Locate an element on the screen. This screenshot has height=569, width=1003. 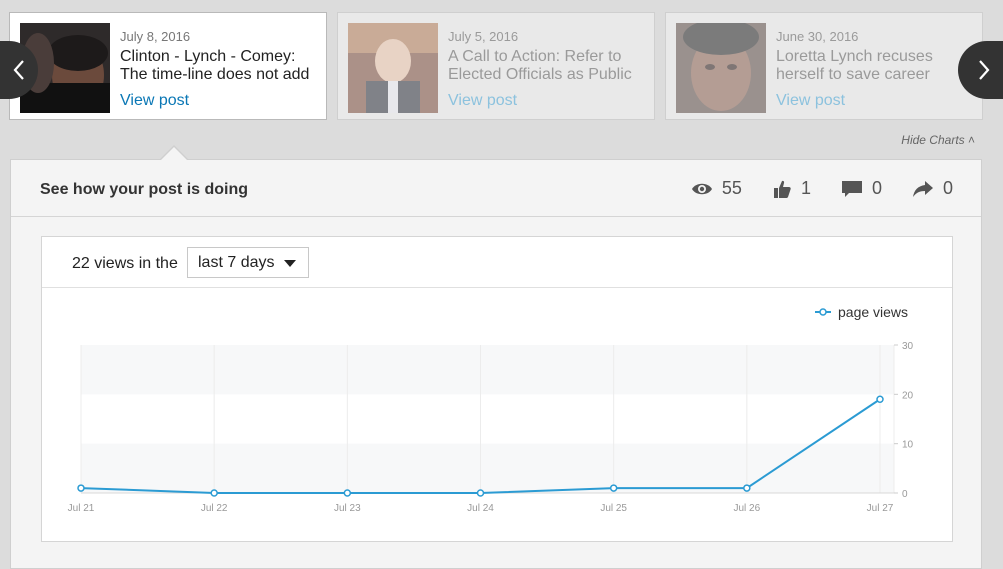
likes-stat: 1 is located at coordinates (791, 188).